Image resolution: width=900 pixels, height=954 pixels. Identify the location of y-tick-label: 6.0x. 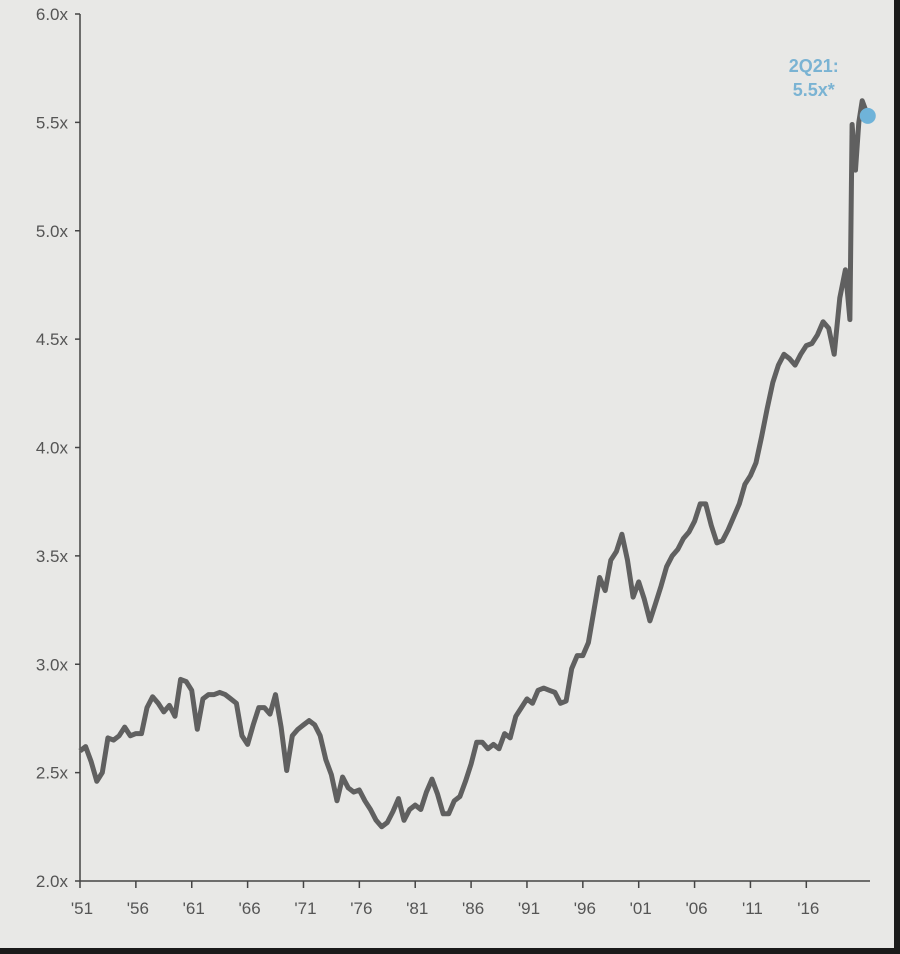
(52, 14).